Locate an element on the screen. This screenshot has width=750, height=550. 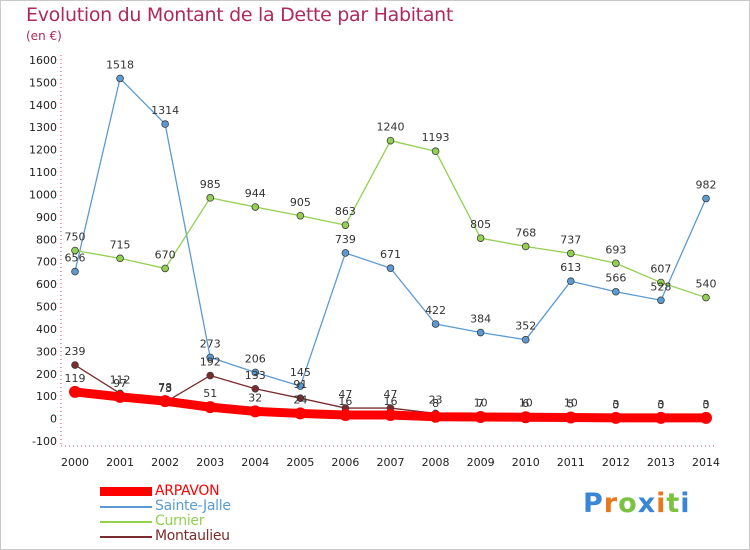
data-label: 693 is located at coordinates (615, 249).